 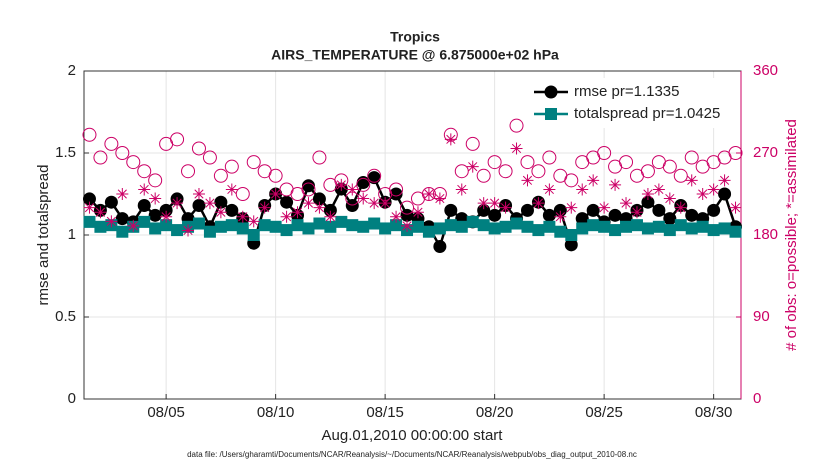 I want to click on y-tick-label: 1, so click(x=72, y=234).